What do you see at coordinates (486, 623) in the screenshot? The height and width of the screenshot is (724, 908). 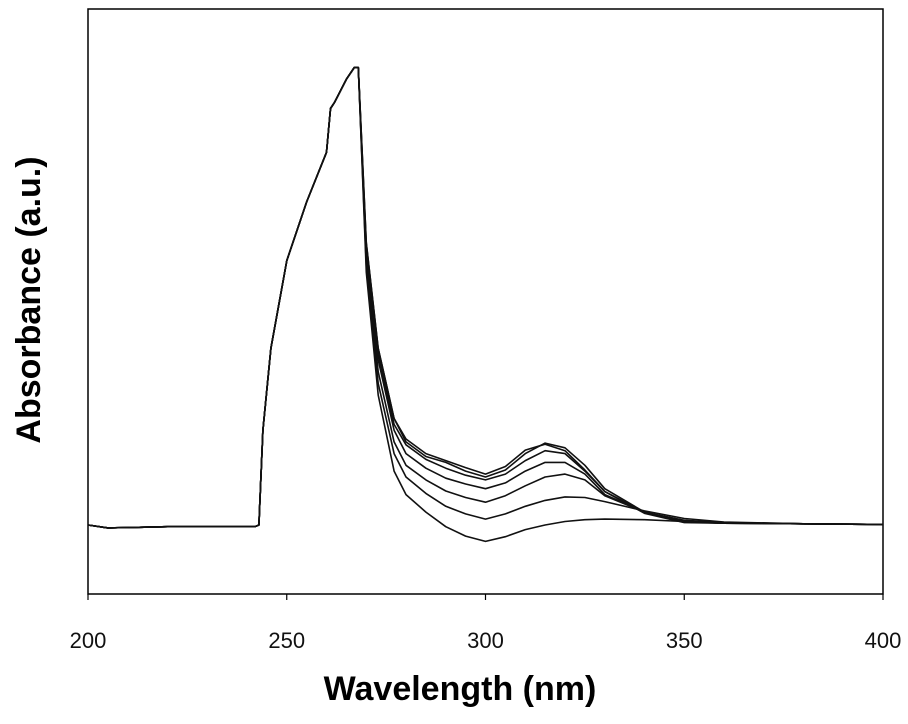 I see `x-axis-ticks: 200 250 300 350 400` at bounding box center [486, 623].